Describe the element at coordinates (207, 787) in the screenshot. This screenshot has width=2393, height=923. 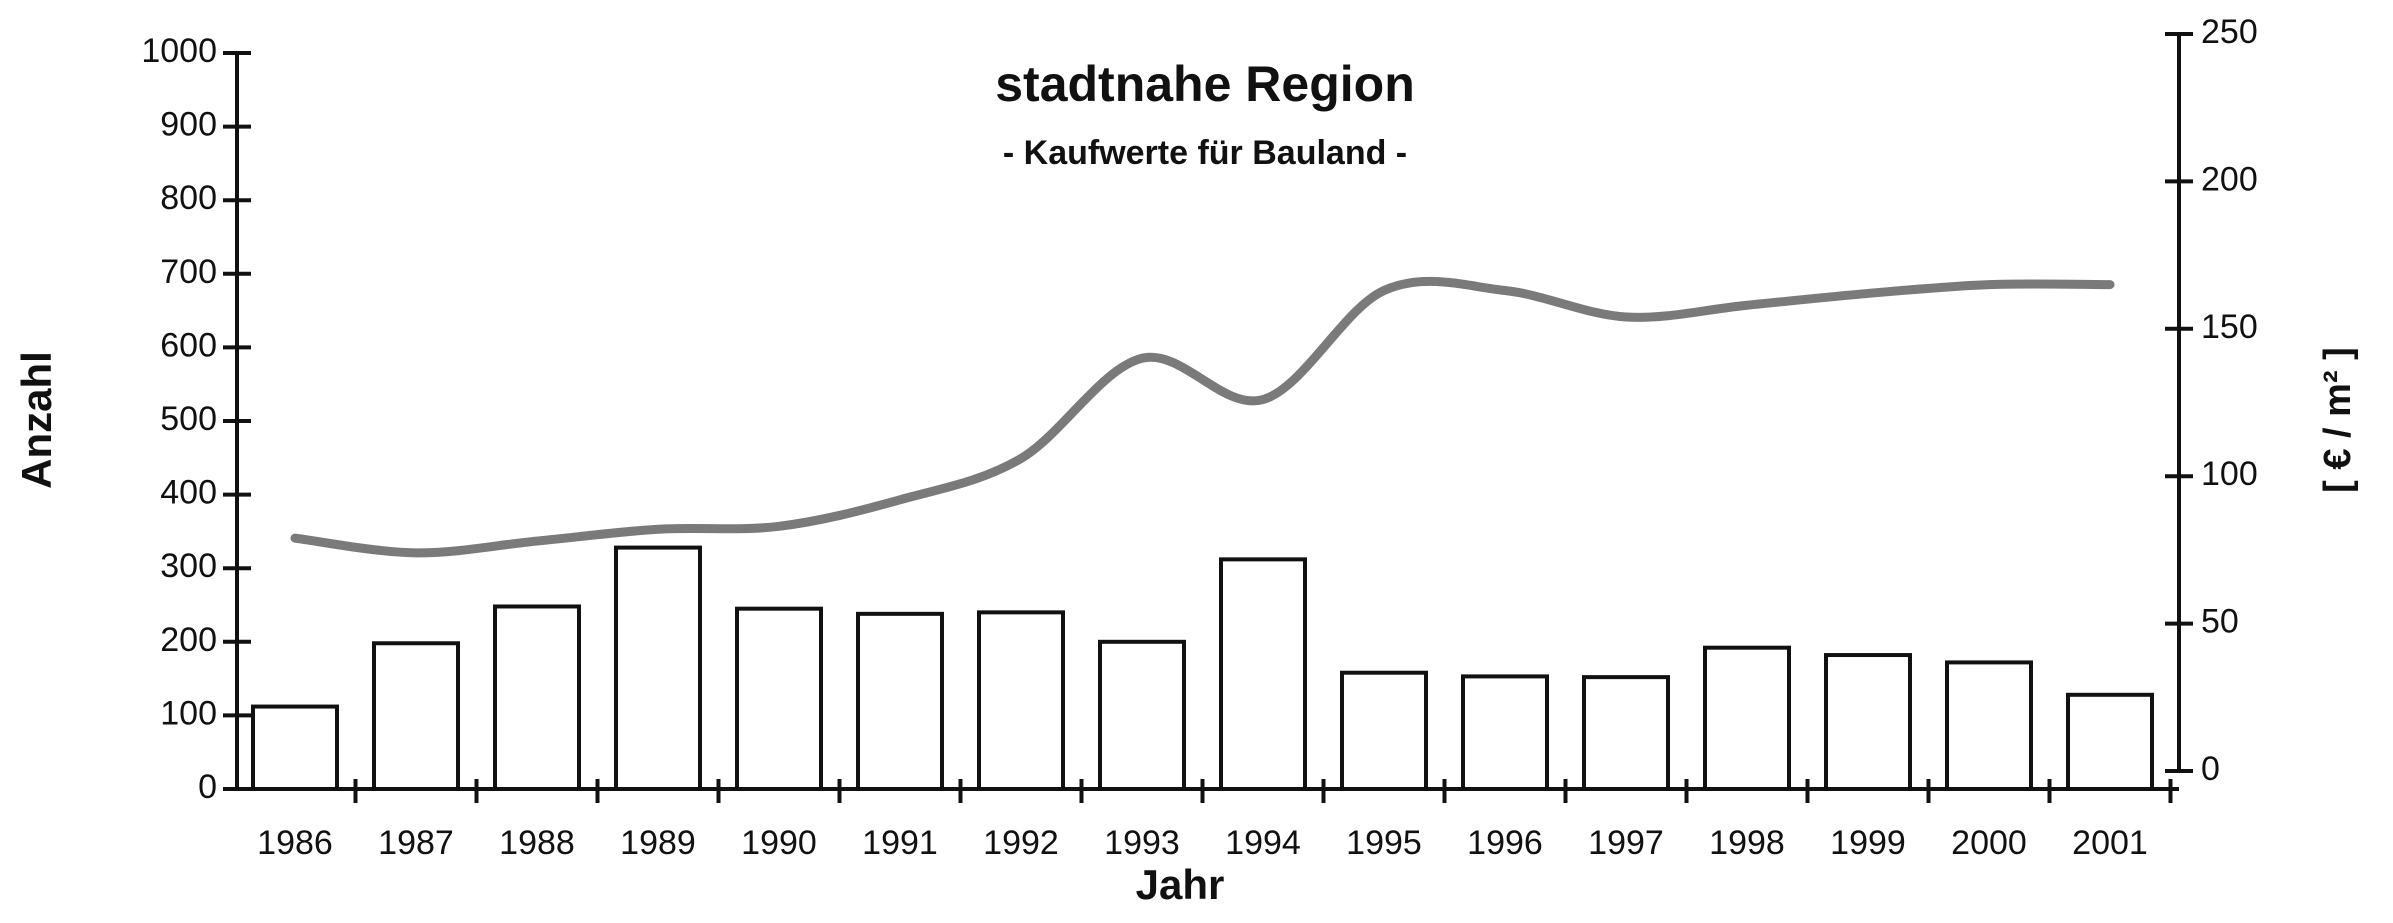
I see `y-tick-label: 0` at that location.